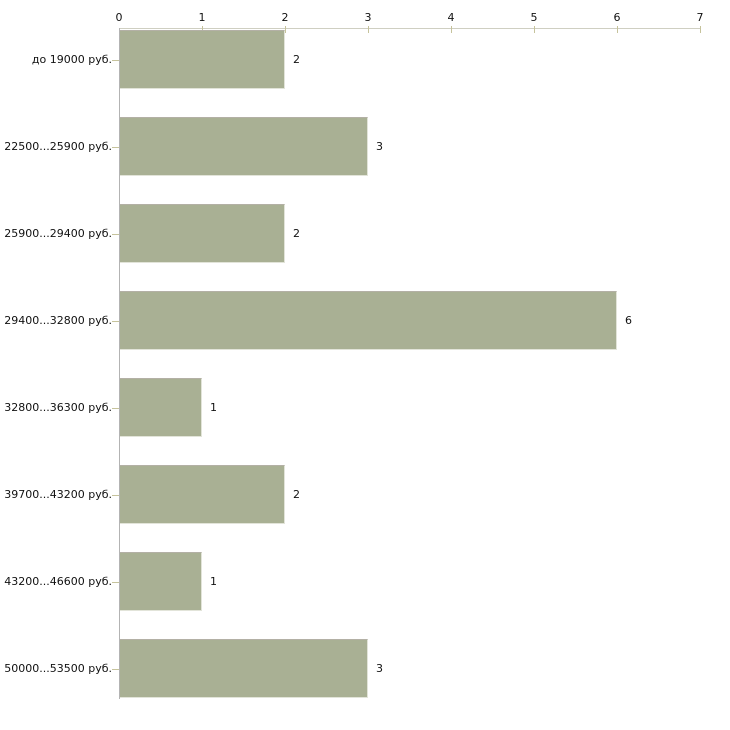  What do you see at coordinates (58, 407) in the screenshot?
I see `category-label: 32800...36300 руб.` at bounding box center [58, 407].